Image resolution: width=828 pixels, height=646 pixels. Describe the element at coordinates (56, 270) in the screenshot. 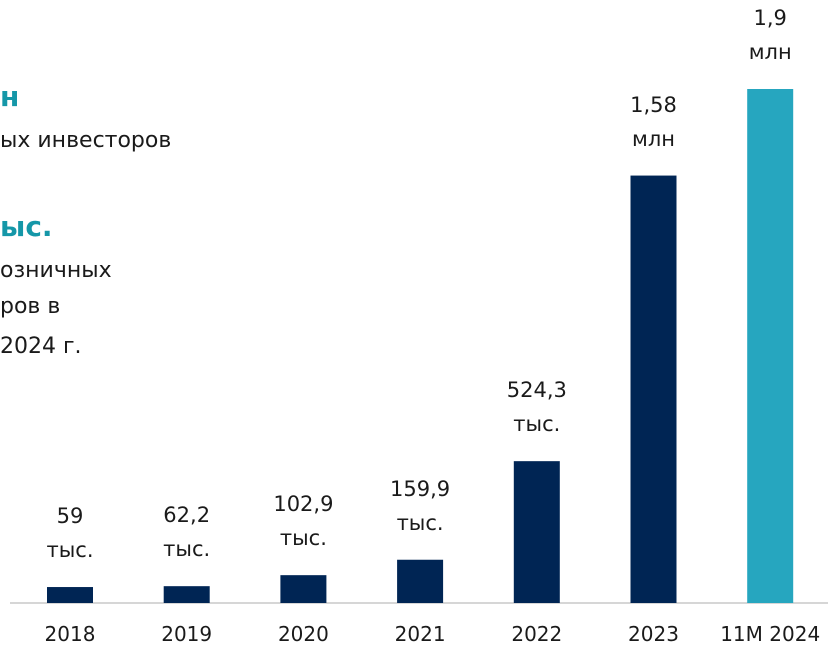

I see `annotation: озничных` at that location.